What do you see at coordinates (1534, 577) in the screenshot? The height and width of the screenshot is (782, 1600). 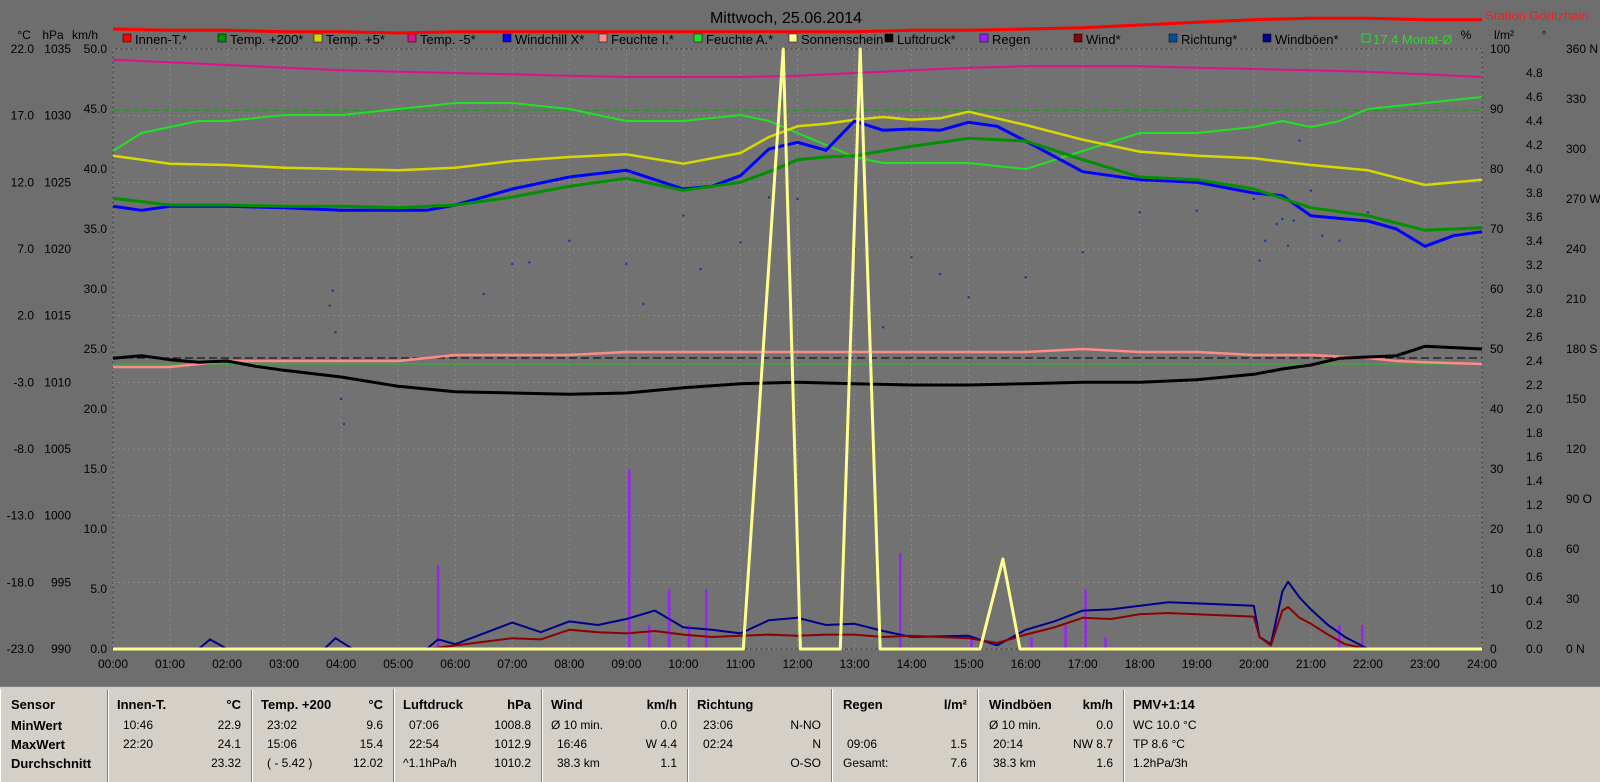 I see `tick-label-rain: 0.6` at bounding box center [1534, 577].